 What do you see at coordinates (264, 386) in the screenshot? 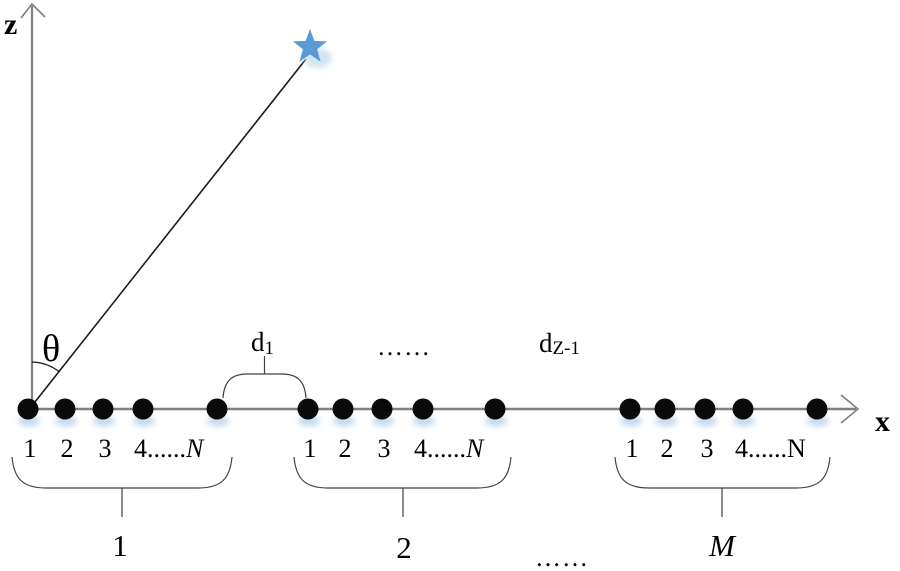
I see `d1-spacing-brace` at bounding box center [264, 386].